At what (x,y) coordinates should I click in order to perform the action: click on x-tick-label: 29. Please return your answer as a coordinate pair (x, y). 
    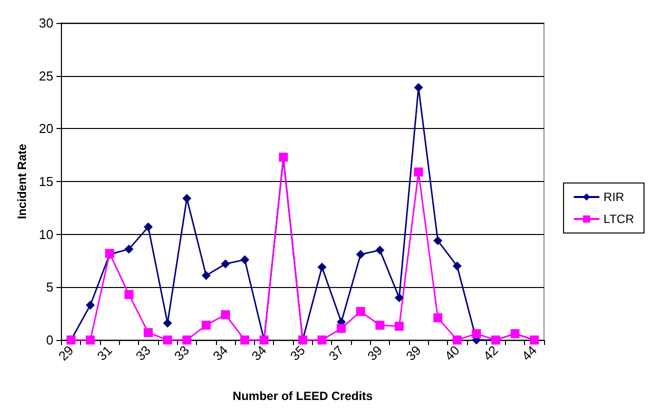
    Looking at the image, I should click on (65, 353).